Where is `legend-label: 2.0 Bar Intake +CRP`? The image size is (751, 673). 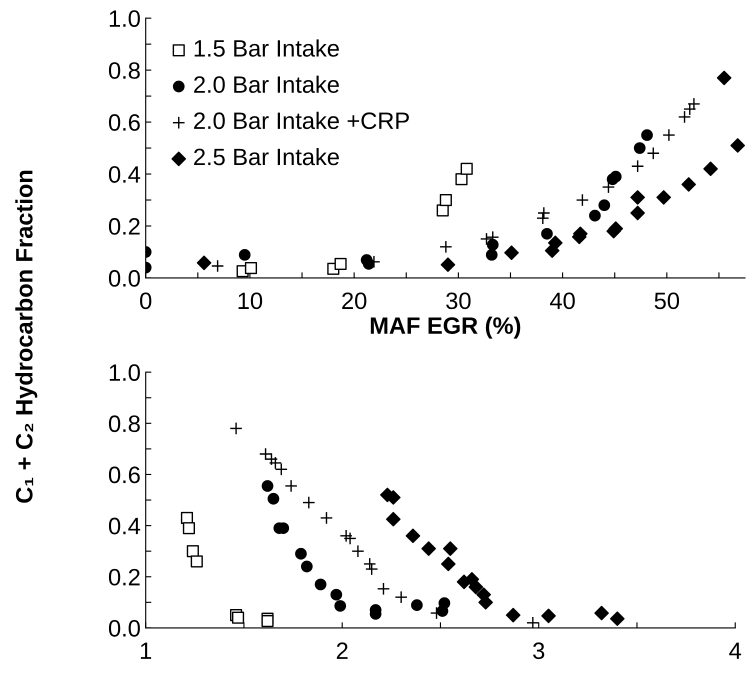 legend-label: 2.0 Bar Intake +CRP is located at coordinates (301, 121).